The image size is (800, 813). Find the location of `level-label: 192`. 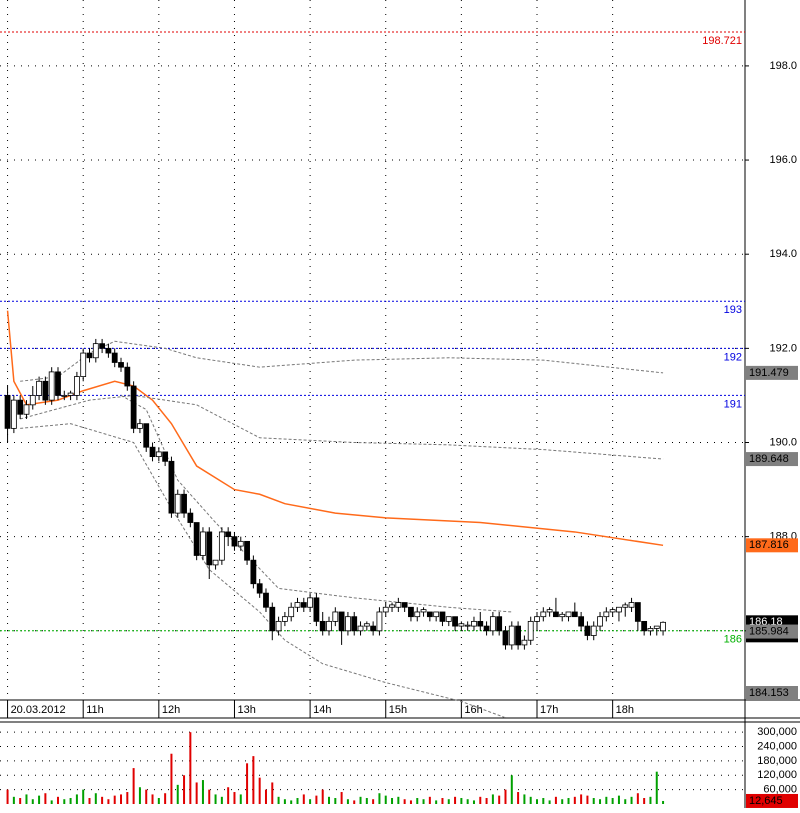

level-label: 192 is located at coordinates (733, 357).